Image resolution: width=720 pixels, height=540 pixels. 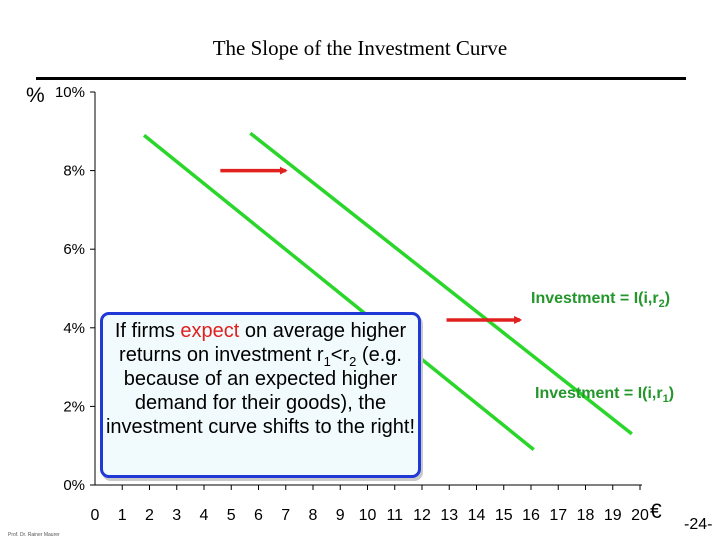 What do you see at coordinates (422, 515) in the screenshot?
I see `x-tick-label: 12` at bounding box center [422, 515].